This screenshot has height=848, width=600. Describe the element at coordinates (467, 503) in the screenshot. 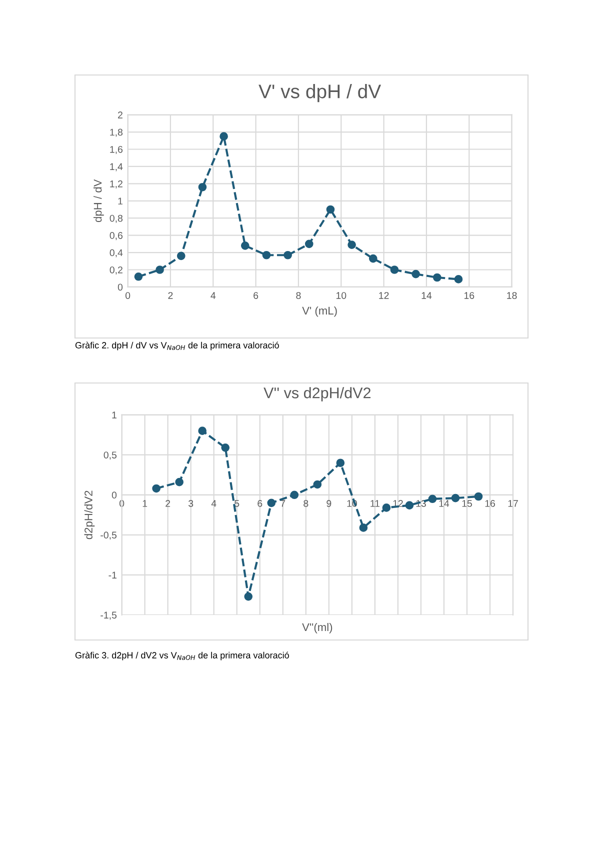

I see `x-tick-label: 15` at that location.